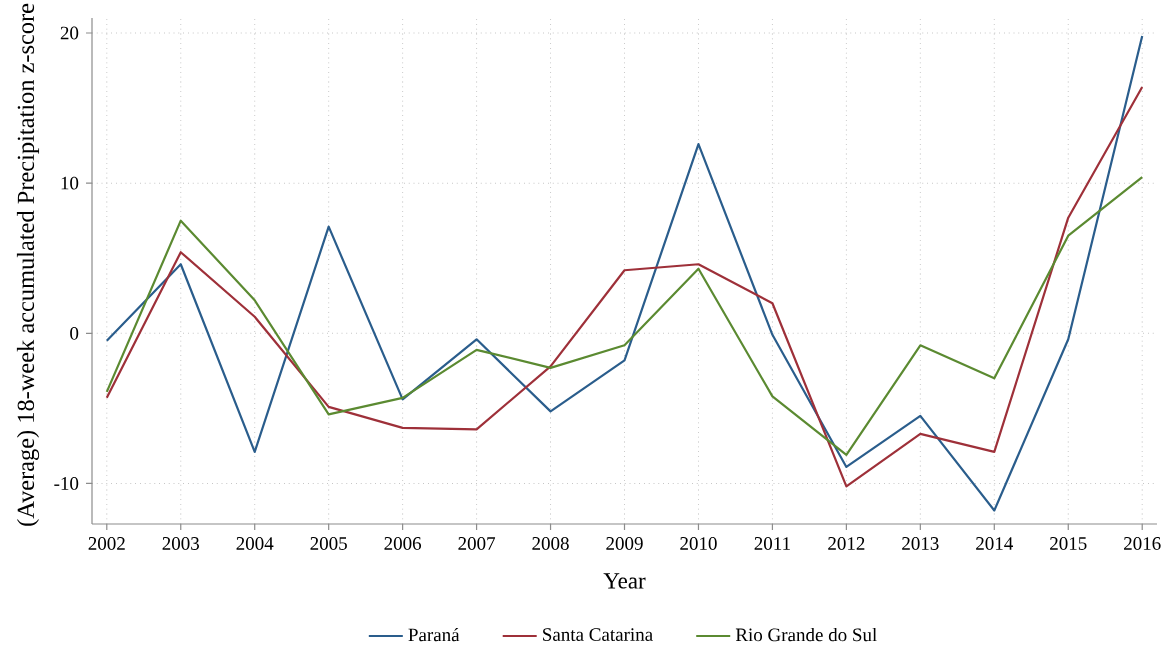 The height and width of the screenshot is (646, 1163). Describe the element at coordinates (550, 543) in the screenshot. I see `x-tick-label: 2008` at that location.